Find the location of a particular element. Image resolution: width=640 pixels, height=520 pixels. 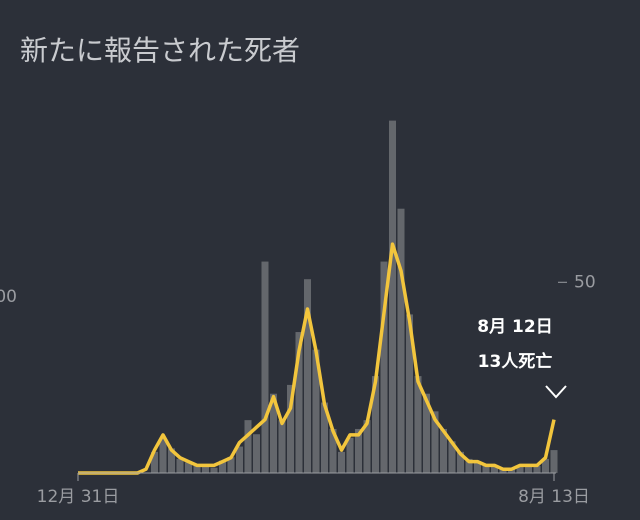

y2-tick-label: 50 is located at coordinates (585, 282).